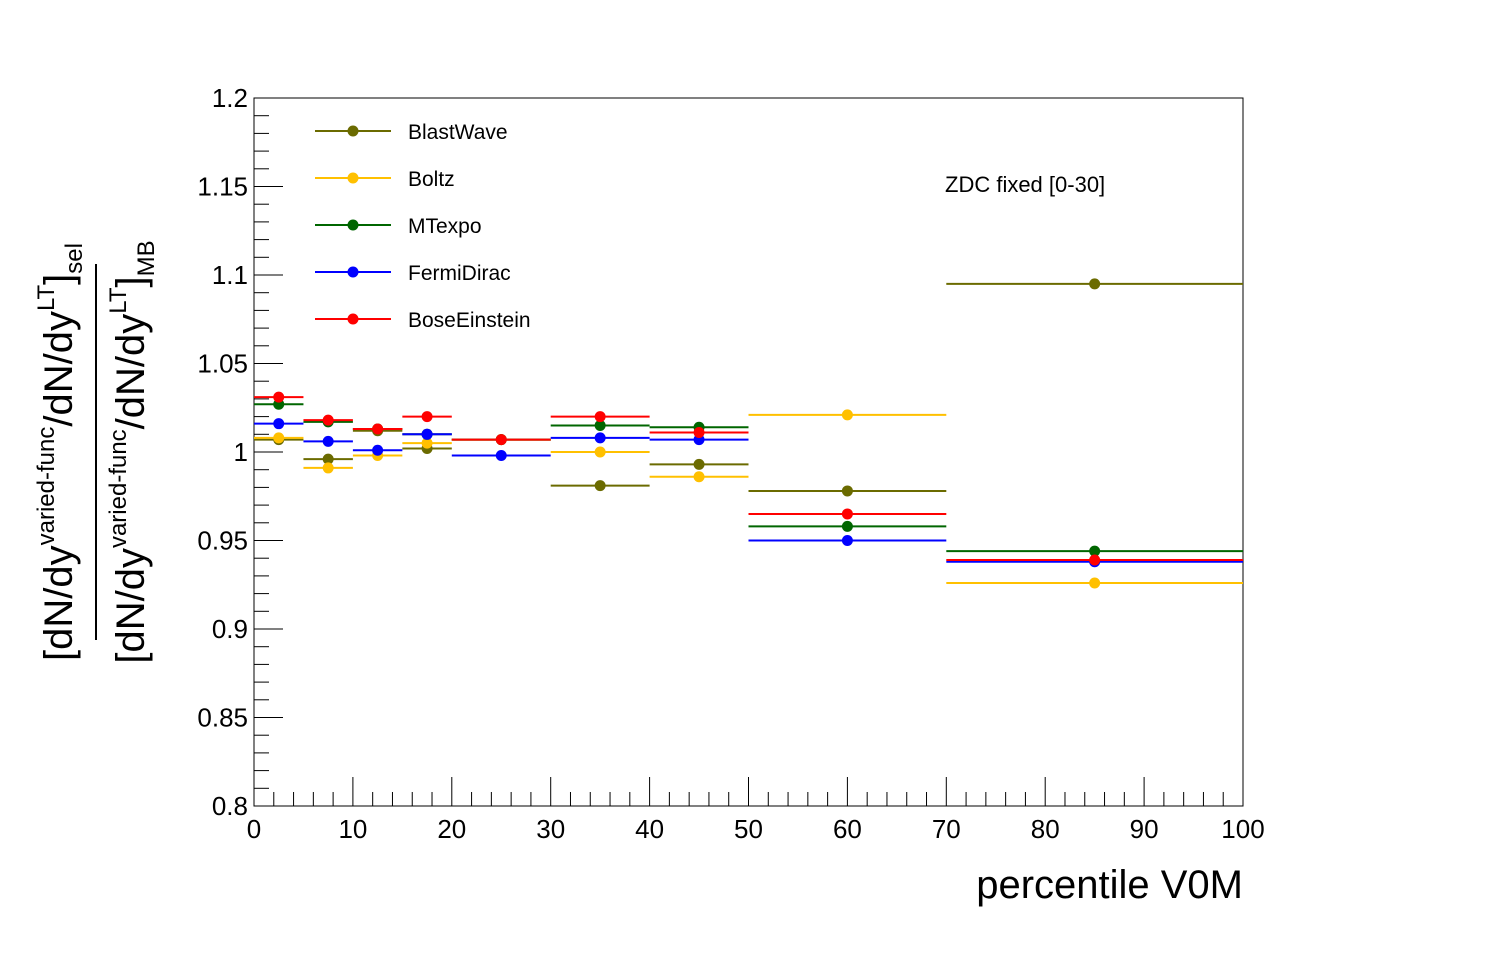 The image size is (1498, 973). Describe the element at coordinates (230, 98) in the screenshot. I see `y-tick-label: 1.2` at that location.